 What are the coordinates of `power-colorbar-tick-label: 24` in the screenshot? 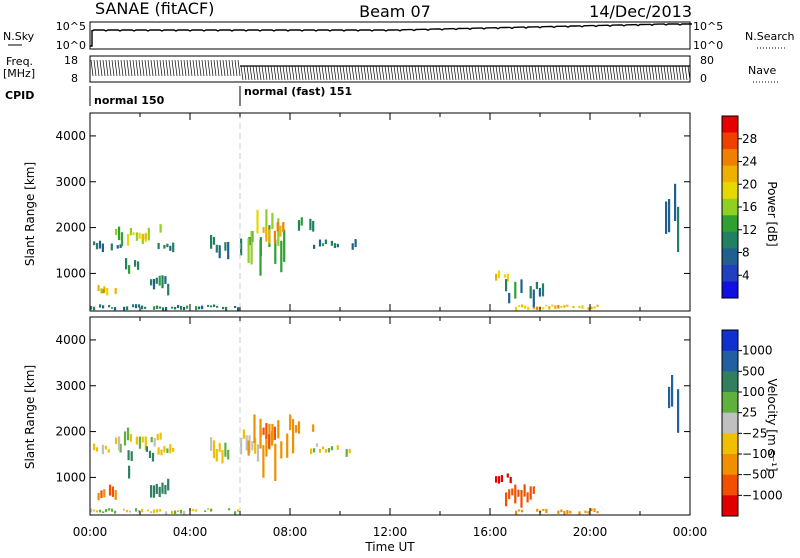 It's located at (749, 162).